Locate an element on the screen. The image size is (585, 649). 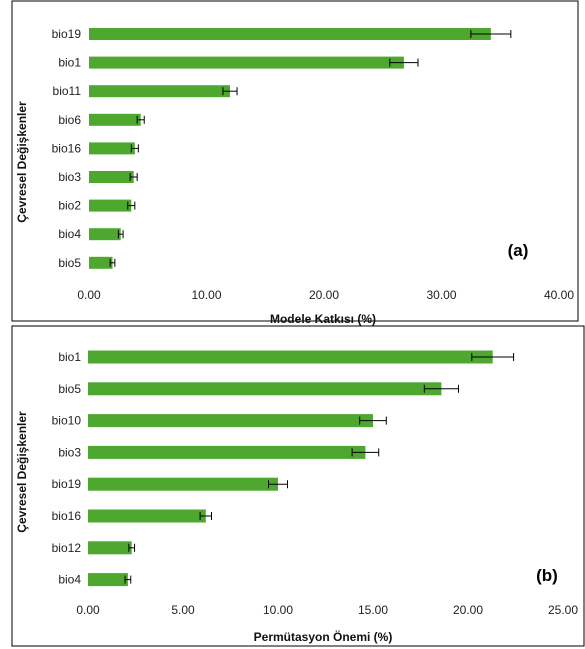
panel-a-tag: (a) is located at coordinates (518, 250).